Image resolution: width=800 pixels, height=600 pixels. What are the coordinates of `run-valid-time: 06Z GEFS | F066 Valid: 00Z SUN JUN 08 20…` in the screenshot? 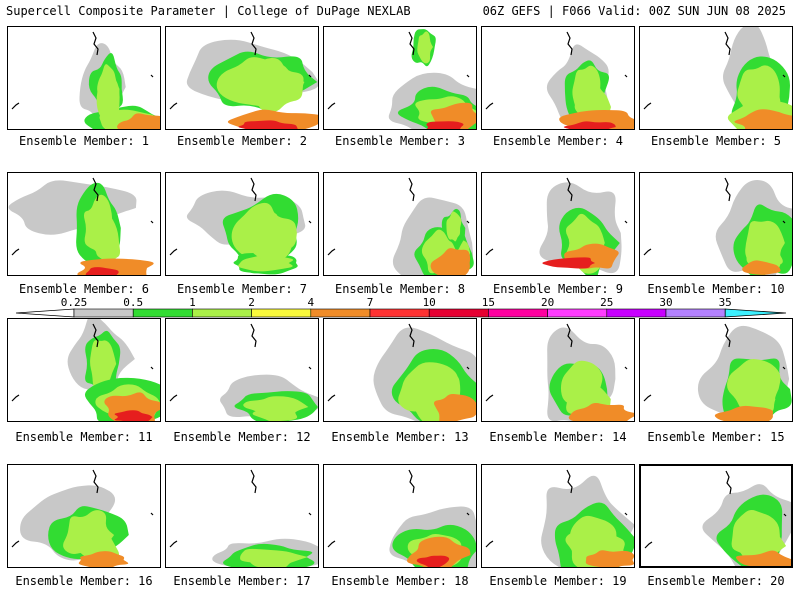 It's located at (634, 11).